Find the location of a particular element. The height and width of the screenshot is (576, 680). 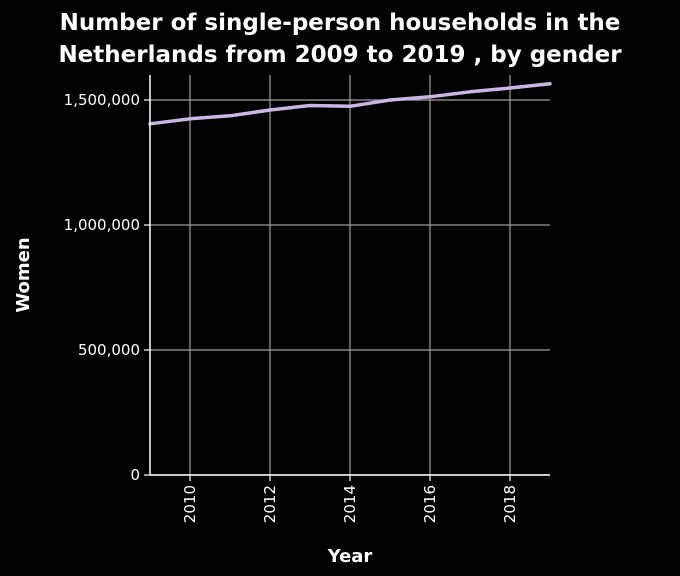

x-axis-ticks: 2010 2012 2014 2016 2018 is located at coordinates (350, 499).